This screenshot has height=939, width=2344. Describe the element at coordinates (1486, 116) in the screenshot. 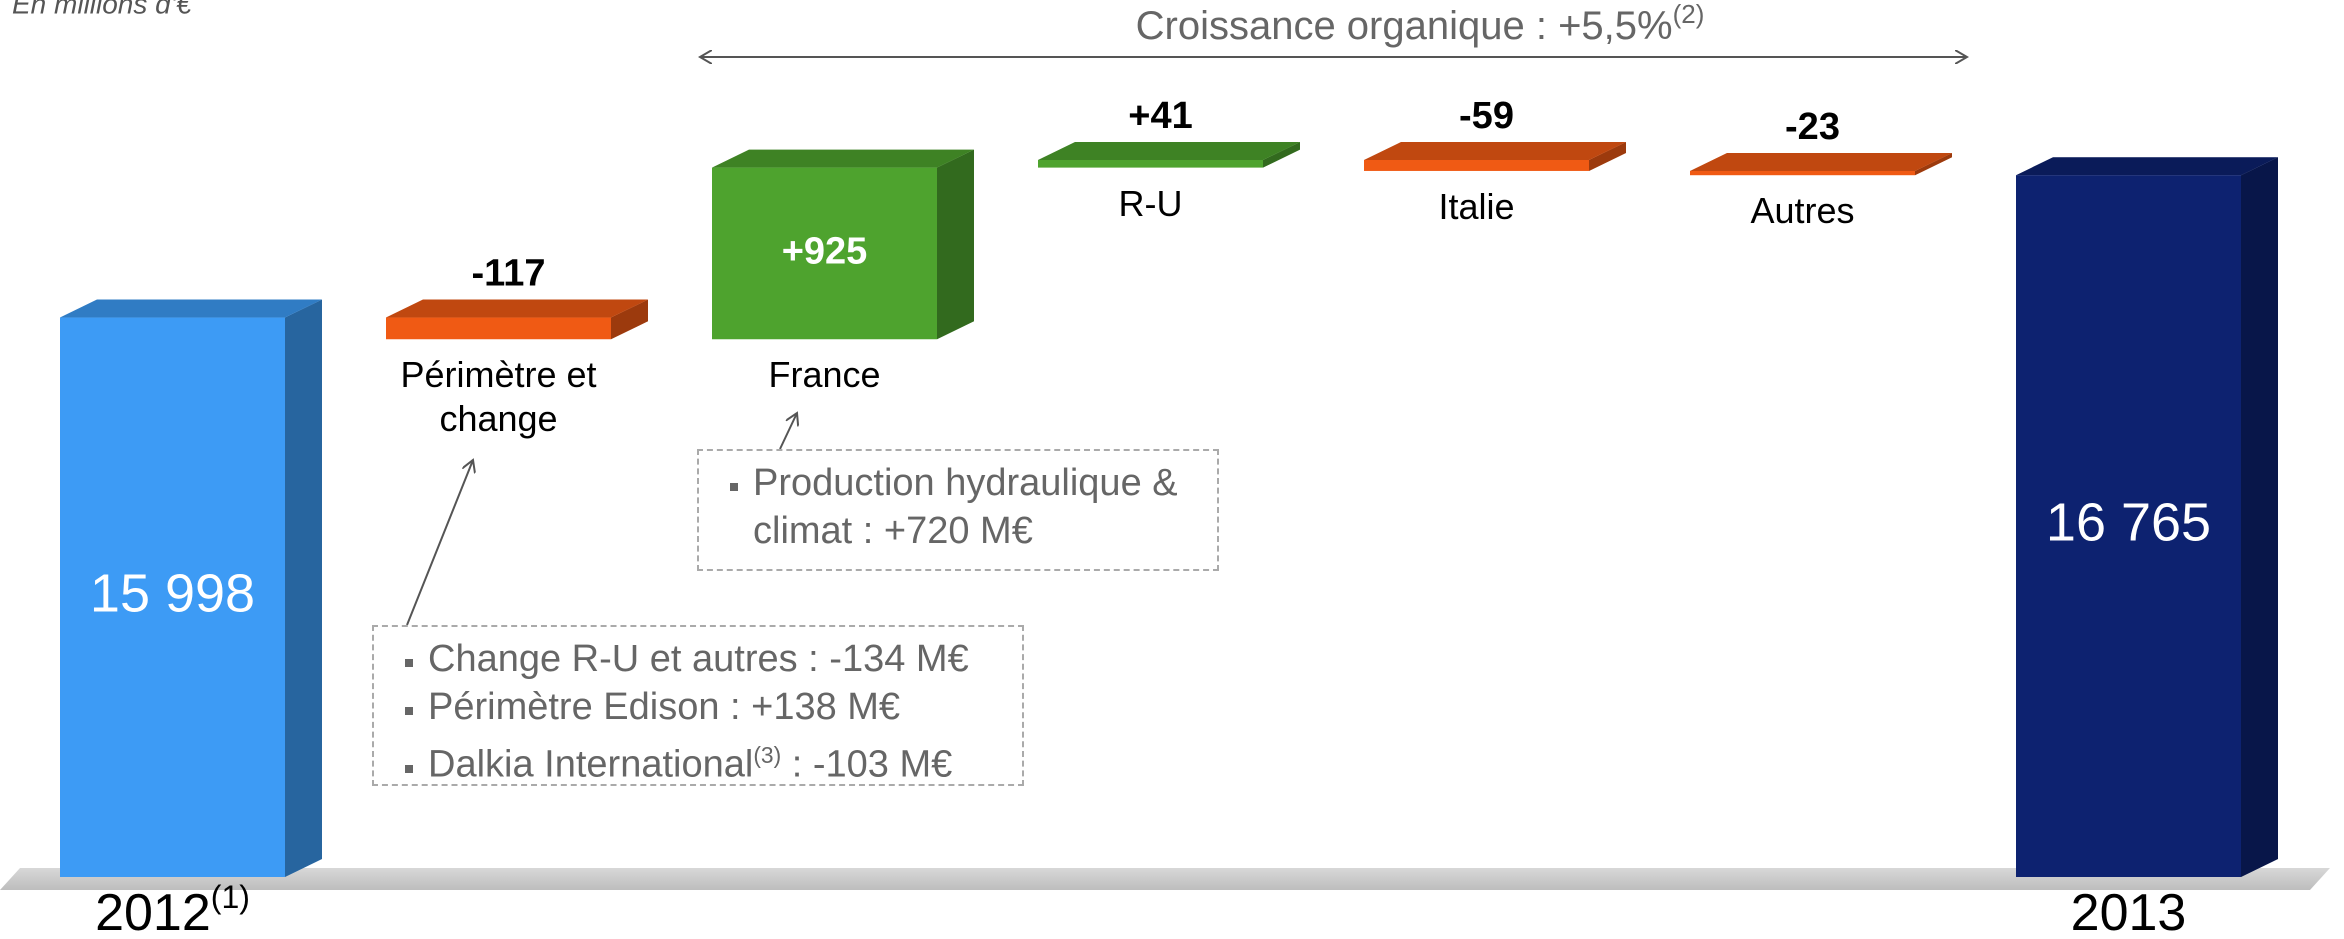

I see `value-label: -59` at that location.